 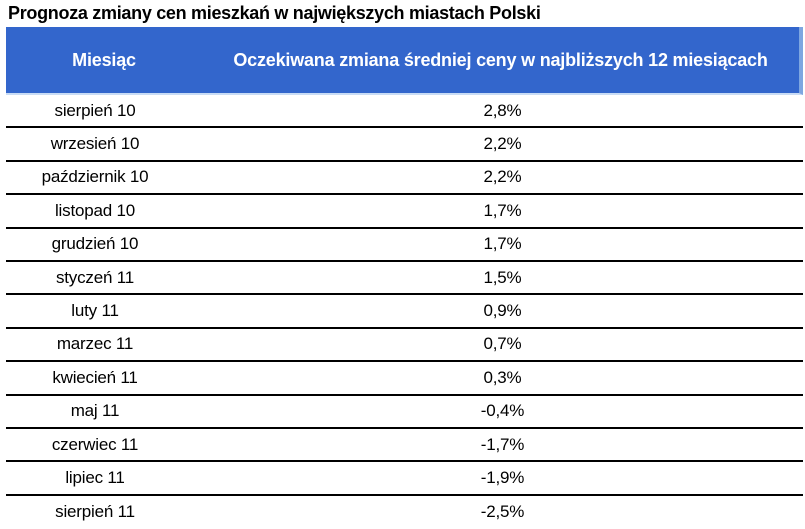 What do you see at coordinates (104, 59) in the screenshot?
I see `header-cell-month: Miesiąc` at bounding box center [104, 59].